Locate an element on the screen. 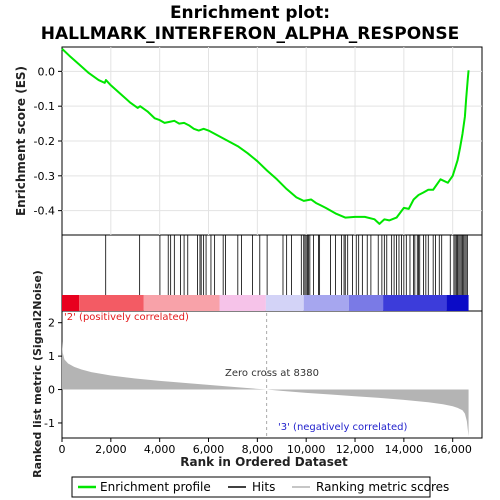  x-tick-label: 12,000 is located at coordinates (355, 449).